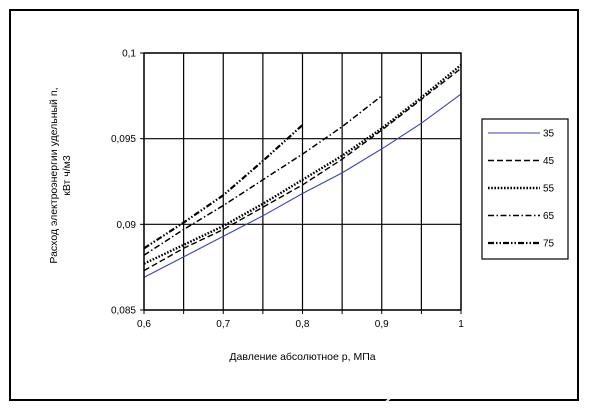 Image resolution: width=594 pixels, height=414 pixels. What do you see at coordinates (549, 134) in the screenshot?
I see `legend-label-35: 35` at bounding box center [549, 134].